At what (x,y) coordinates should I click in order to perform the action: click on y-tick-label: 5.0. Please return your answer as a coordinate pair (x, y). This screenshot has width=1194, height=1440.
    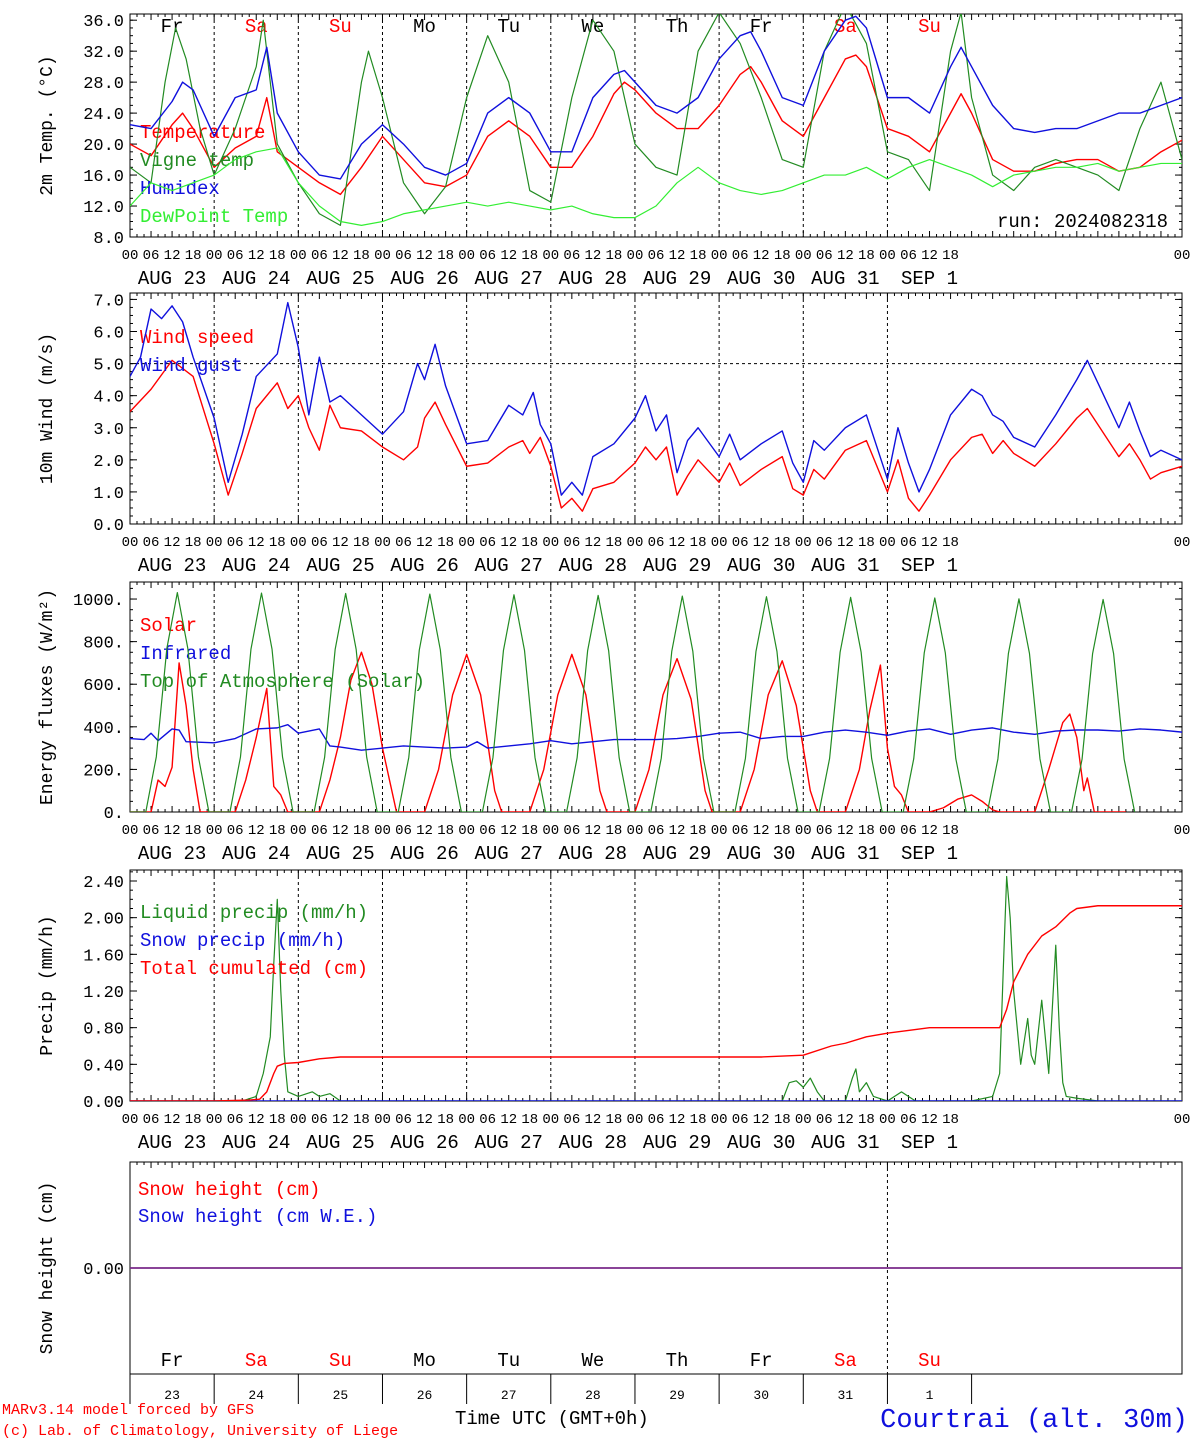
    Looking at the image, I should click on (108, 366).